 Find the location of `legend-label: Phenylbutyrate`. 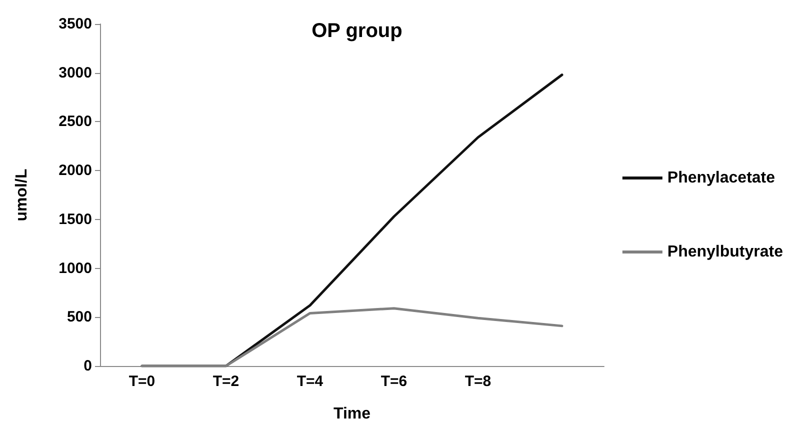

legend-label: Phenylbutyrate is located at coordinates (725, 252).